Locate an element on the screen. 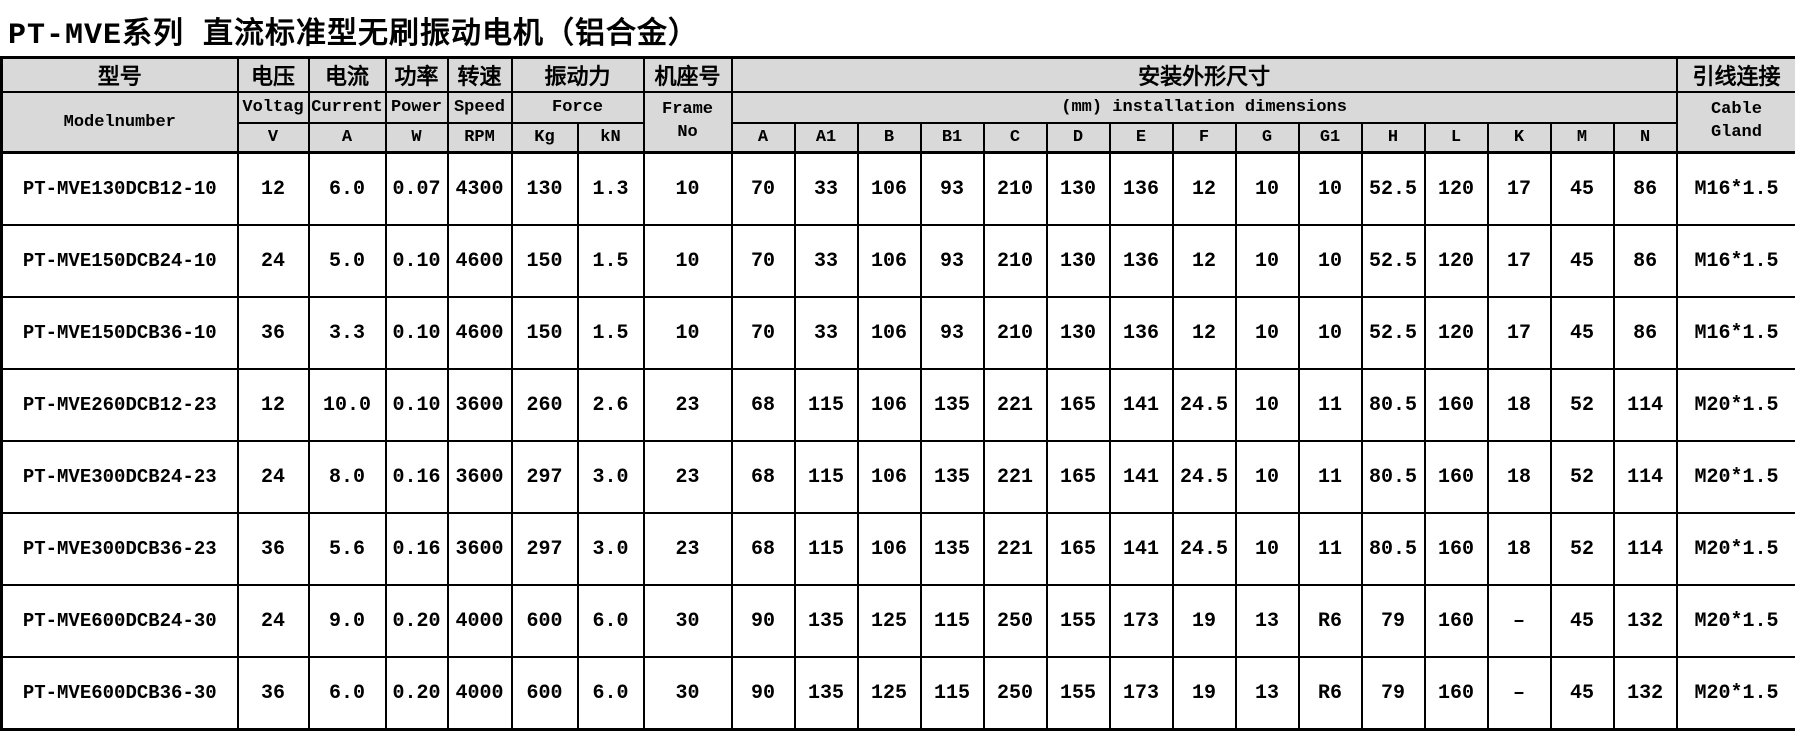 The width and height of the screenshot is (1795, 744). cell-dim-g1: 11 is located at coordinates (1330, 477).